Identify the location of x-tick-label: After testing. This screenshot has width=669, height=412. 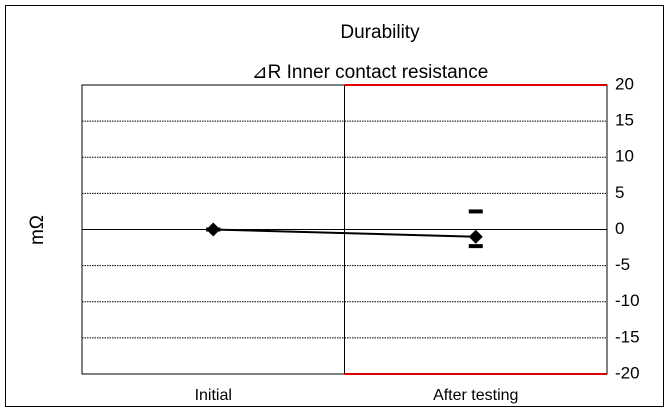
(475, 395).